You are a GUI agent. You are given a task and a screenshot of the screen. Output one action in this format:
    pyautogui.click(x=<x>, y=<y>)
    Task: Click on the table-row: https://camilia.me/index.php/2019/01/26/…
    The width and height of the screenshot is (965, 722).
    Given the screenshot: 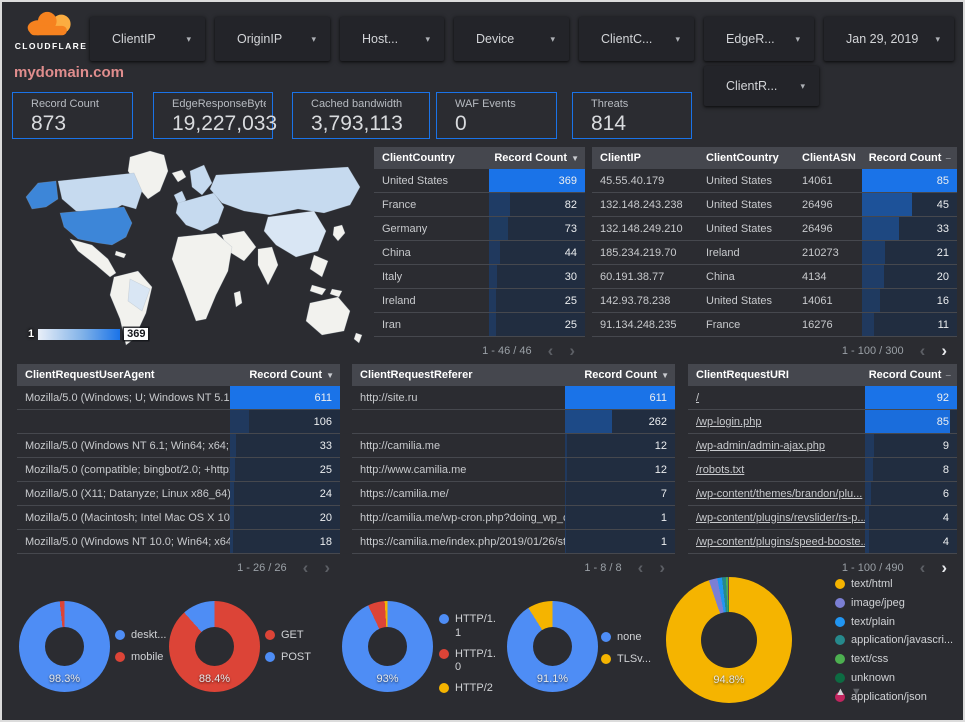 What is the action you would take?
    pyautogui.click(x=513, y=542)
    